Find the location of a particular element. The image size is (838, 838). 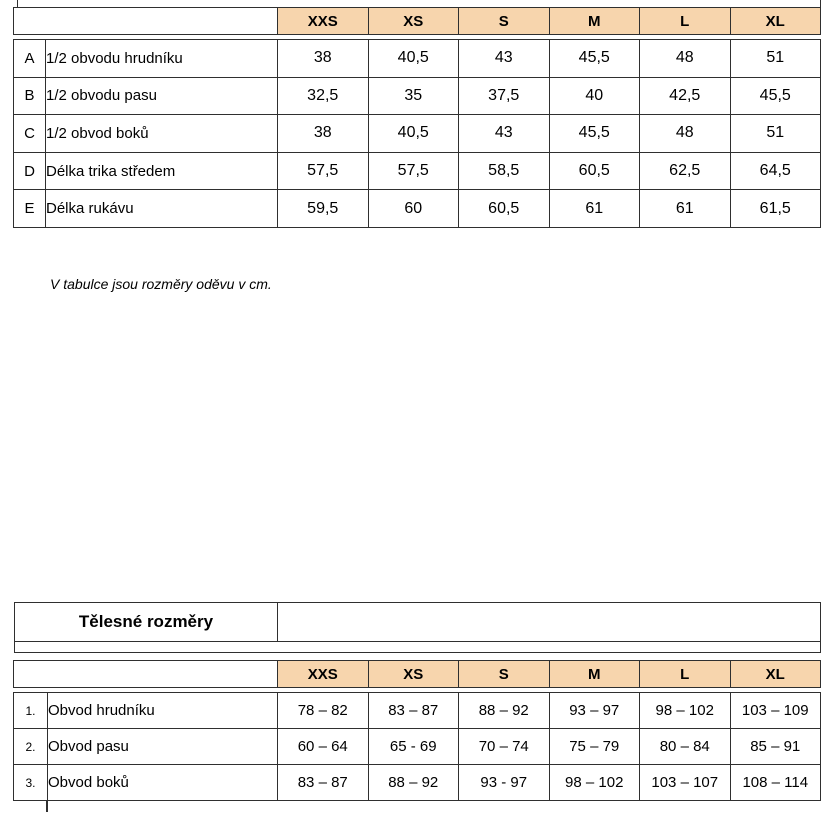

value-cell: 60 is located at coordinates (413, 208).